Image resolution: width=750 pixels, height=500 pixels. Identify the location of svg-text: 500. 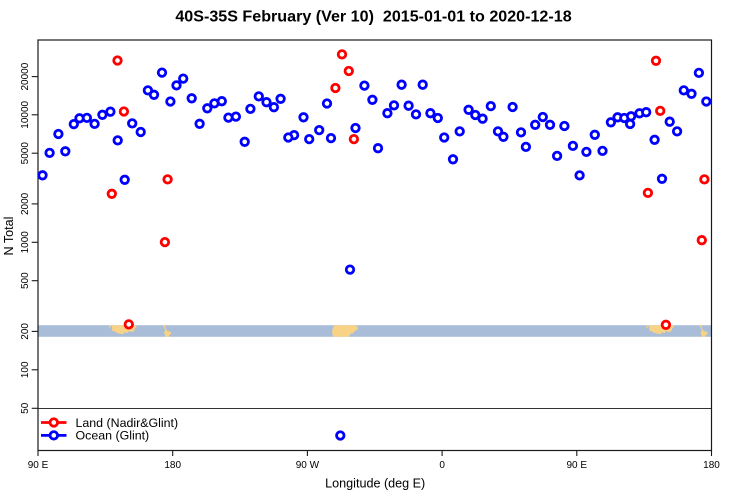
(25, 280).